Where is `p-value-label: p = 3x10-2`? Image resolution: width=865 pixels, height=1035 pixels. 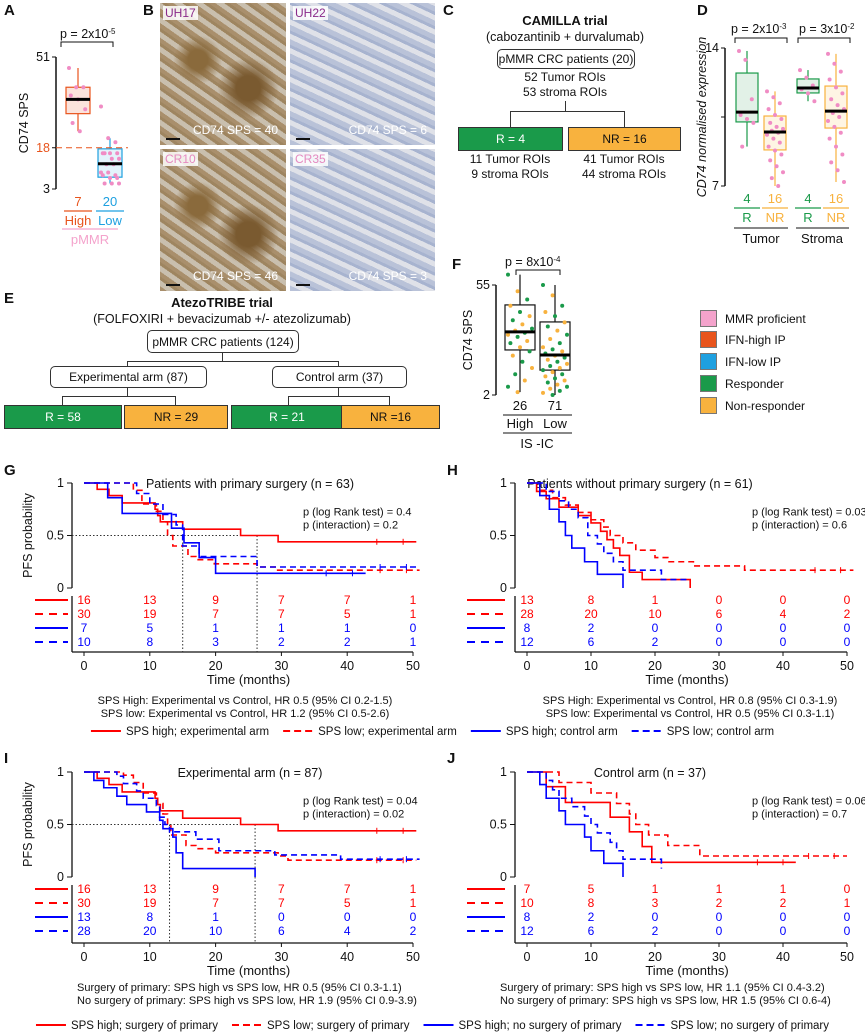 p-value-label: p = 3x10-2 is located at coordinates (827, 29).